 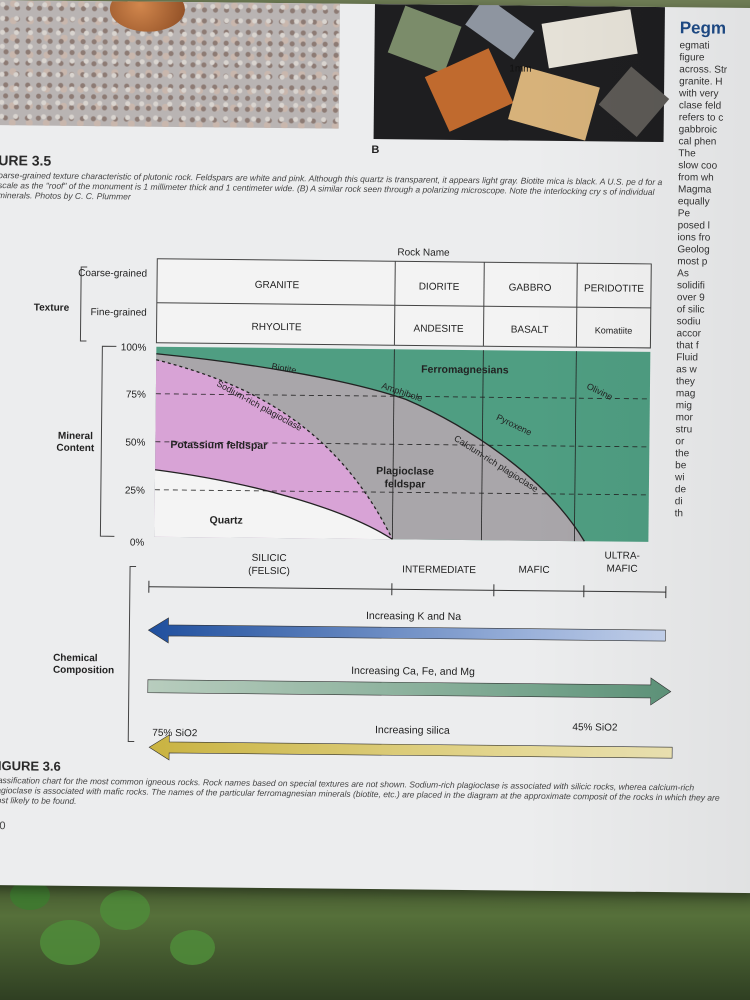 I want to click on texture-label: Texture, so click(x=52, y=307).